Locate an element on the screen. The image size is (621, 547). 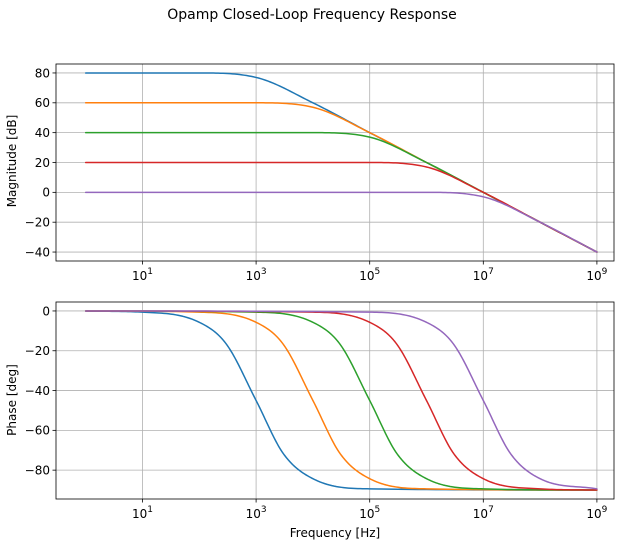
phase-y-tick-label: −20 is located at coordinates (37, 351).